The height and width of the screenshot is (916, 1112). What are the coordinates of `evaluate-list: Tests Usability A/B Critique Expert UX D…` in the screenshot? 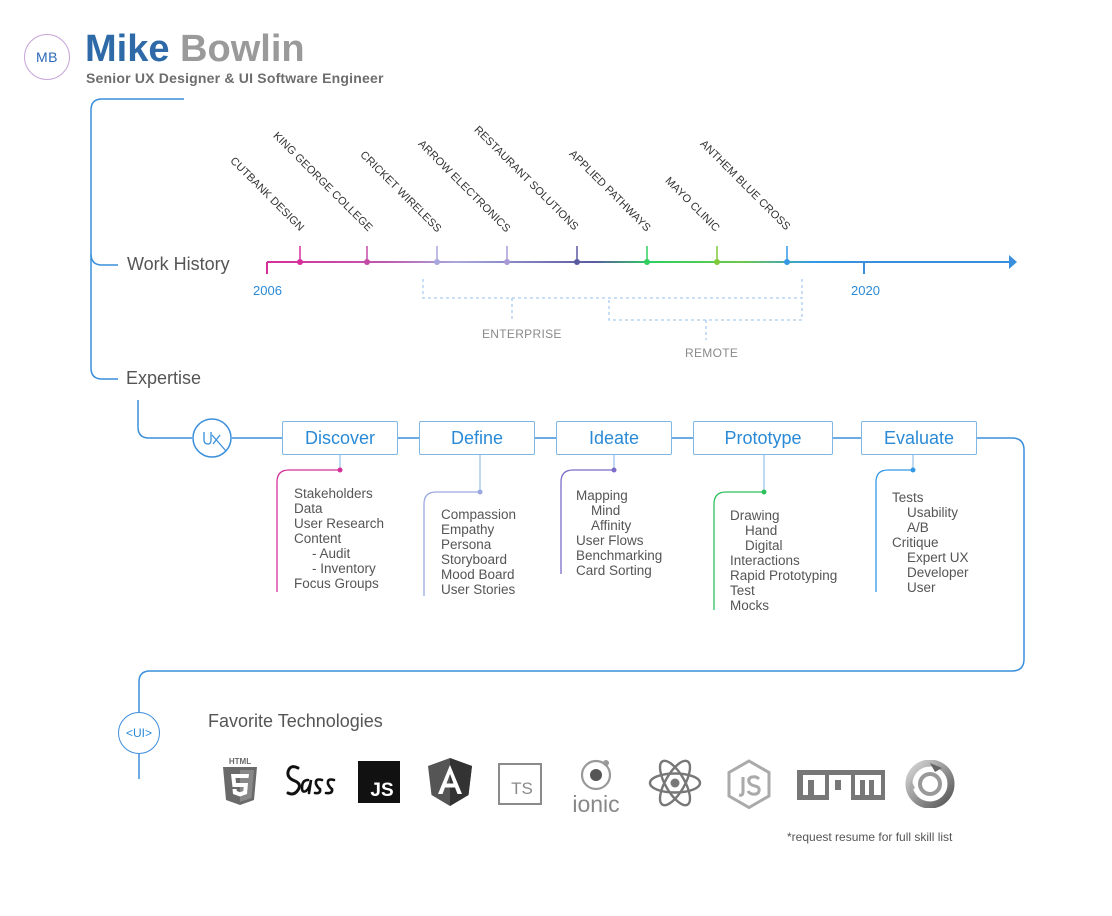 It's located at (930, 542).